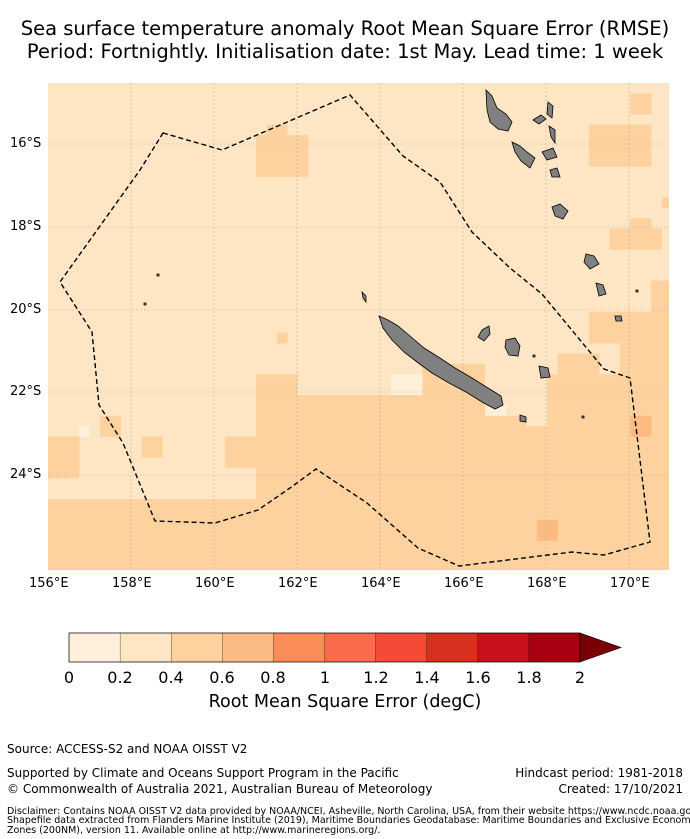  I want to click on created-date: Created: 17/10/2021, so click(620, 789).